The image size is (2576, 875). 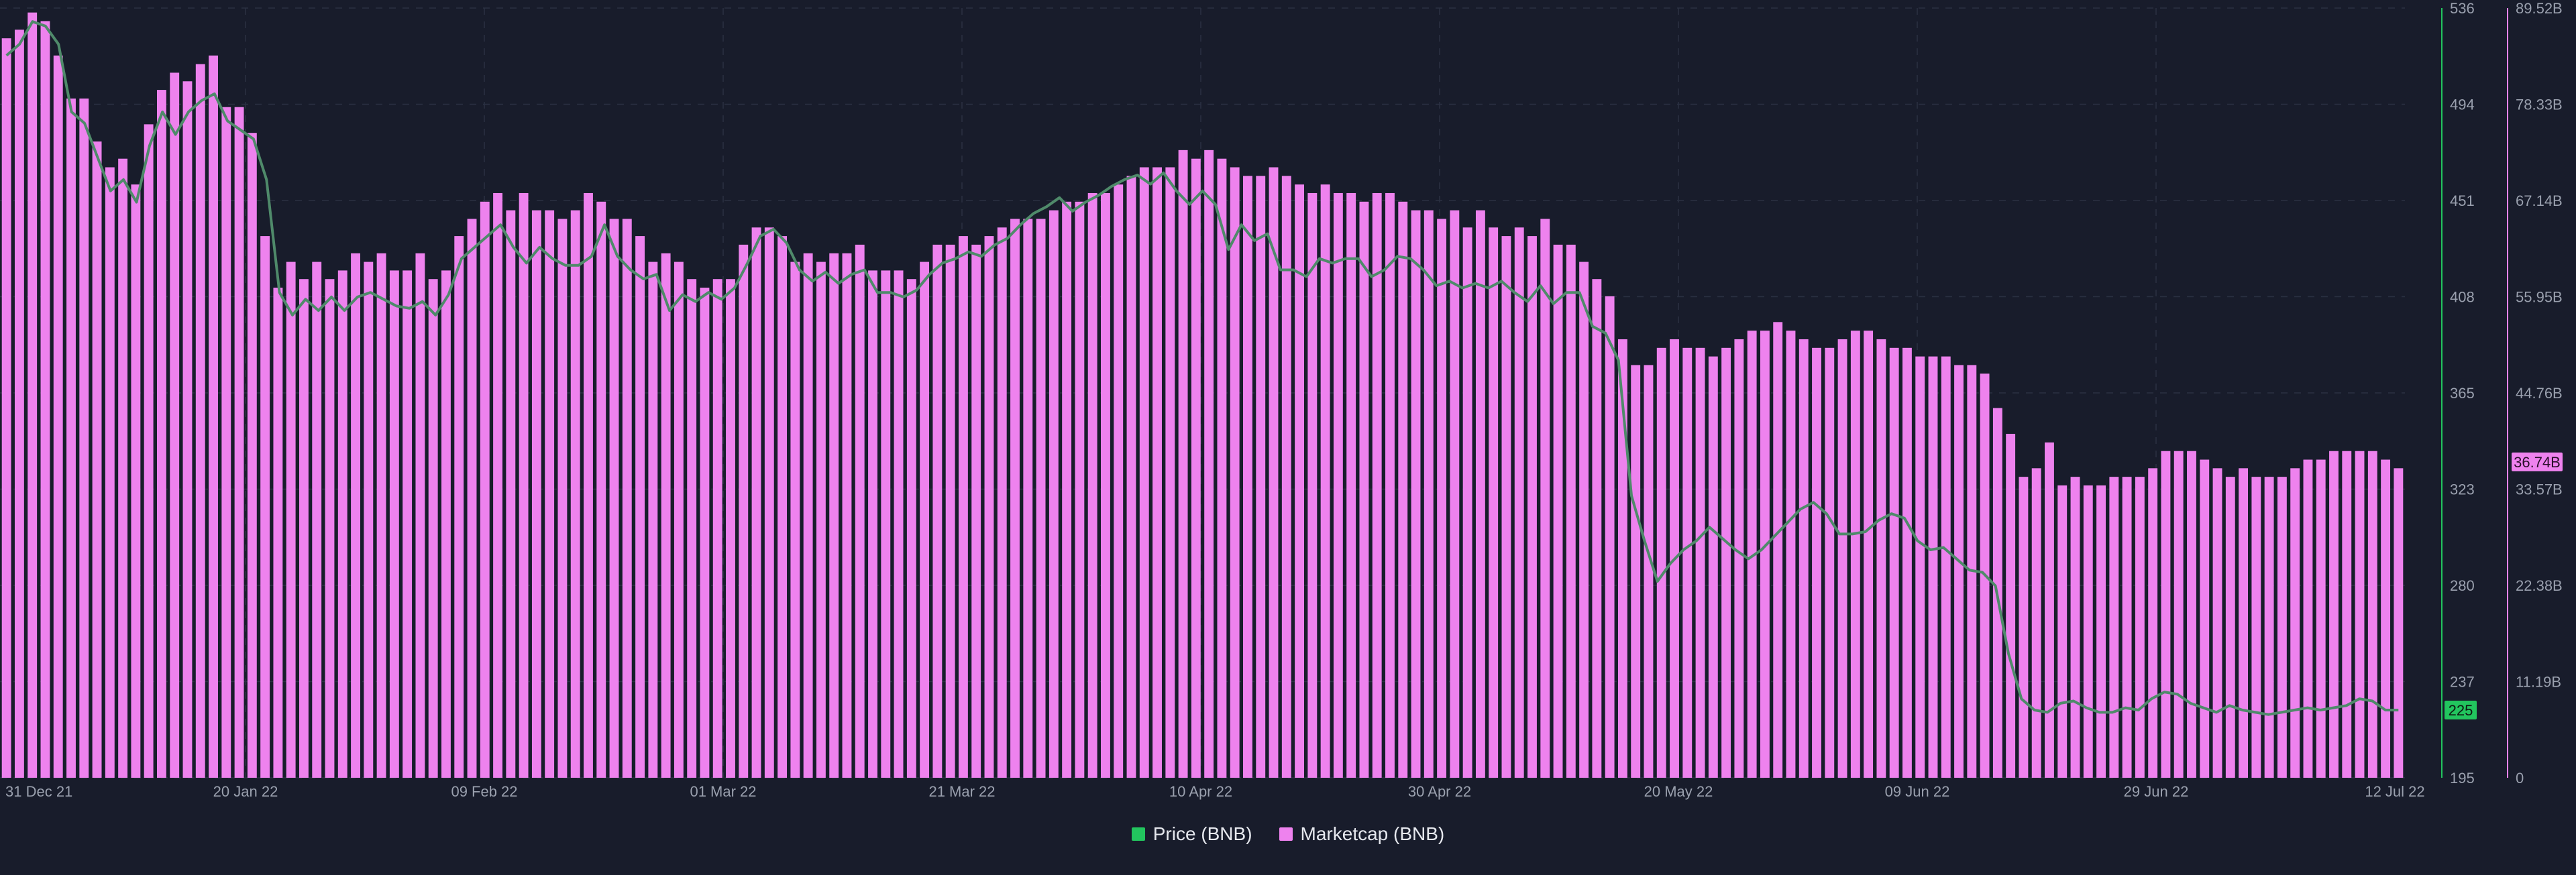 I want to click on marketcap-axis-tick: 55.95B, so click(x=2539, y=297).